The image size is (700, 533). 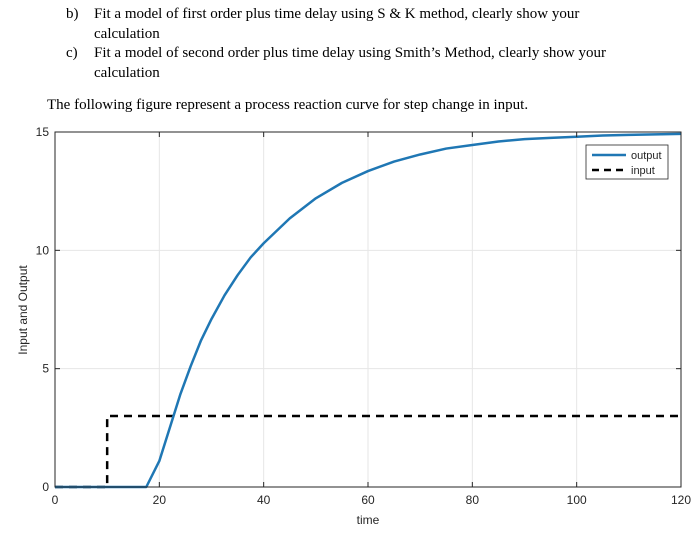 What do you see at coordinates (643, 171) in the screenshot?
I see `legend-input-label: input` at bounding box center [643, 171].